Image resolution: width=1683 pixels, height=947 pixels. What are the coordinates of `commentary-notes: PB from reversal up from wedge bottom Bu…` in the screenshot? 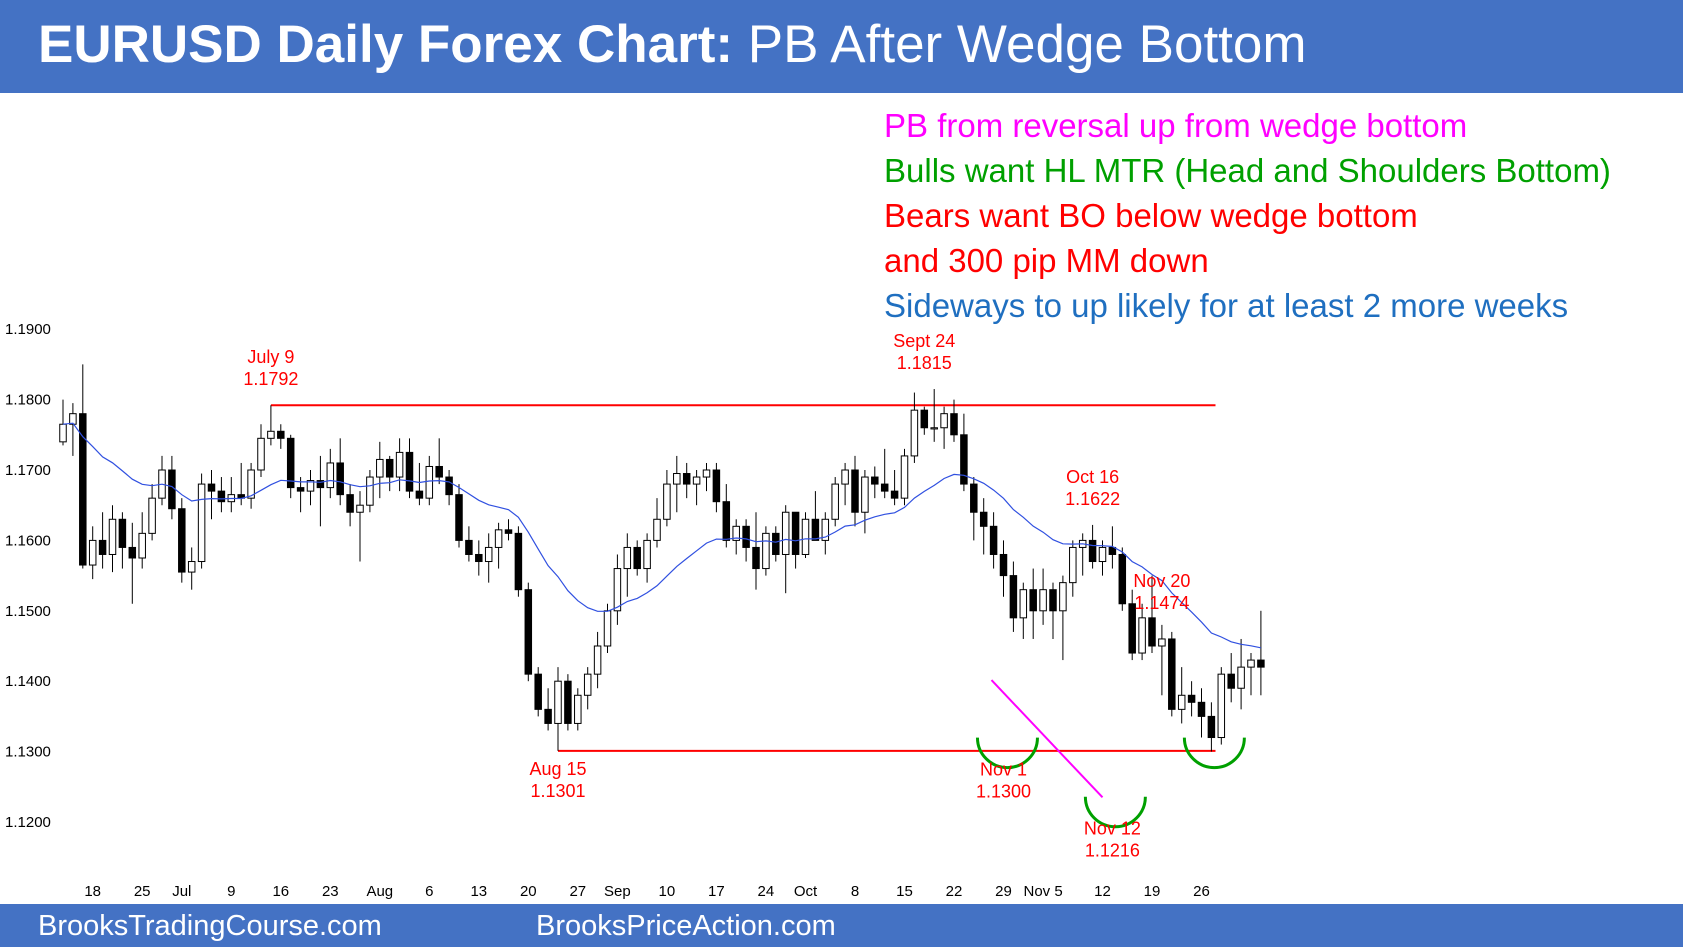 It's located at (1247, 215).